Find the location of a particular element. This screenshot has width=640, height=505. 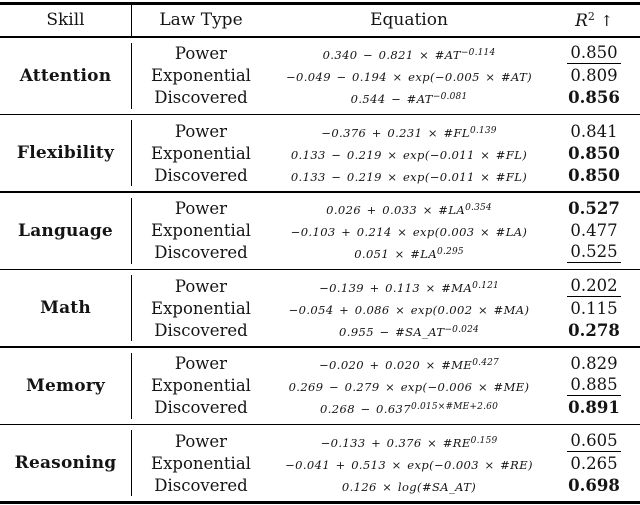

r2-cell: 0.527 is located at coordinates (594, 208).